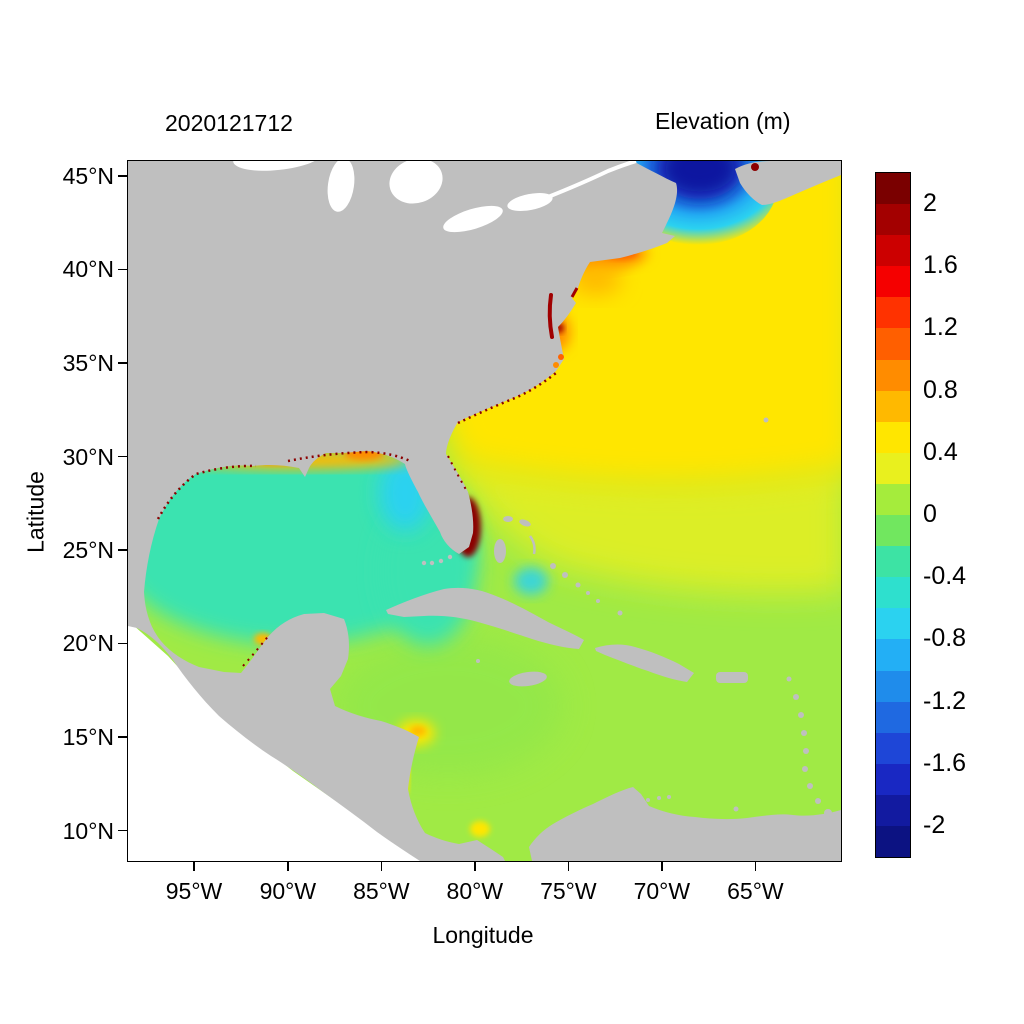 This screenshot has width=1024, height=1024. Describe the element at coordinates (755, 167) in the screenshot. I see `fundy-head-red-speck` at that location.